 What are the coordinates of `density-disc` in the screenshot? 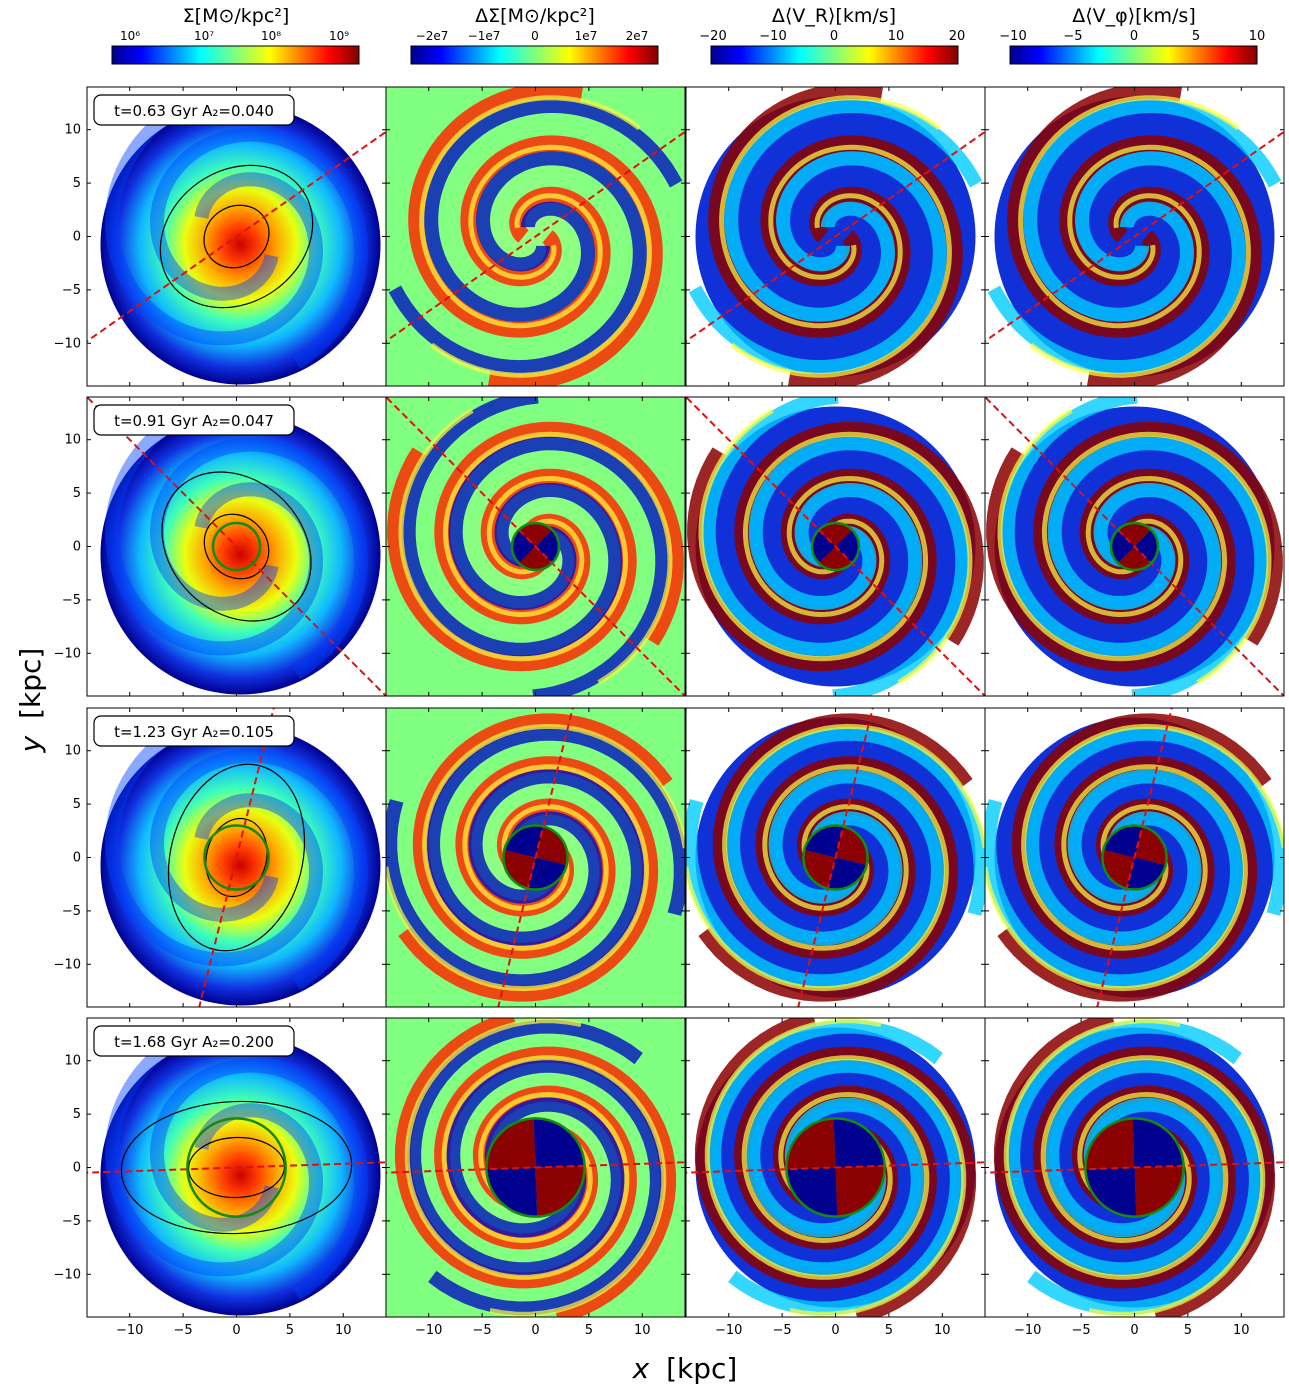 It's located at (240, 865).